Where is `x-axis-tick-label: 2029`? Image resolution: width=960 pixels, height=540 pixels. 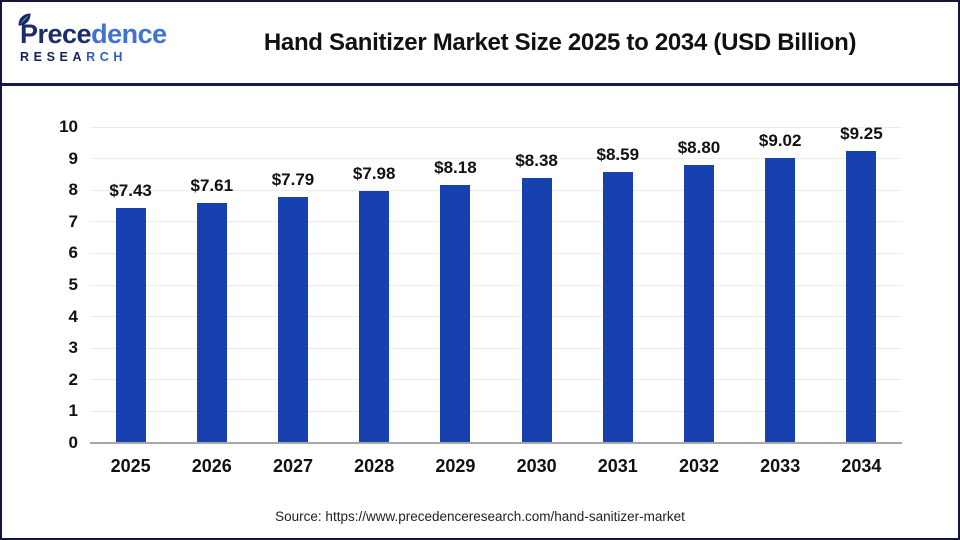
x-axis-tick-label: 2029 is located at coordinates (455, 466).